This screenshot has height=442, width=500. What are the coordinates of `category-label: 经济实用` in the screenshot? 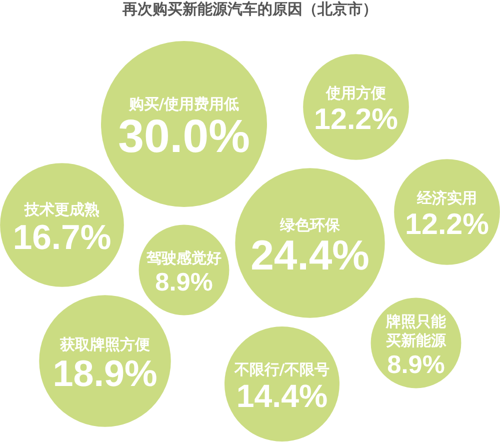 It's located at (446, 198).